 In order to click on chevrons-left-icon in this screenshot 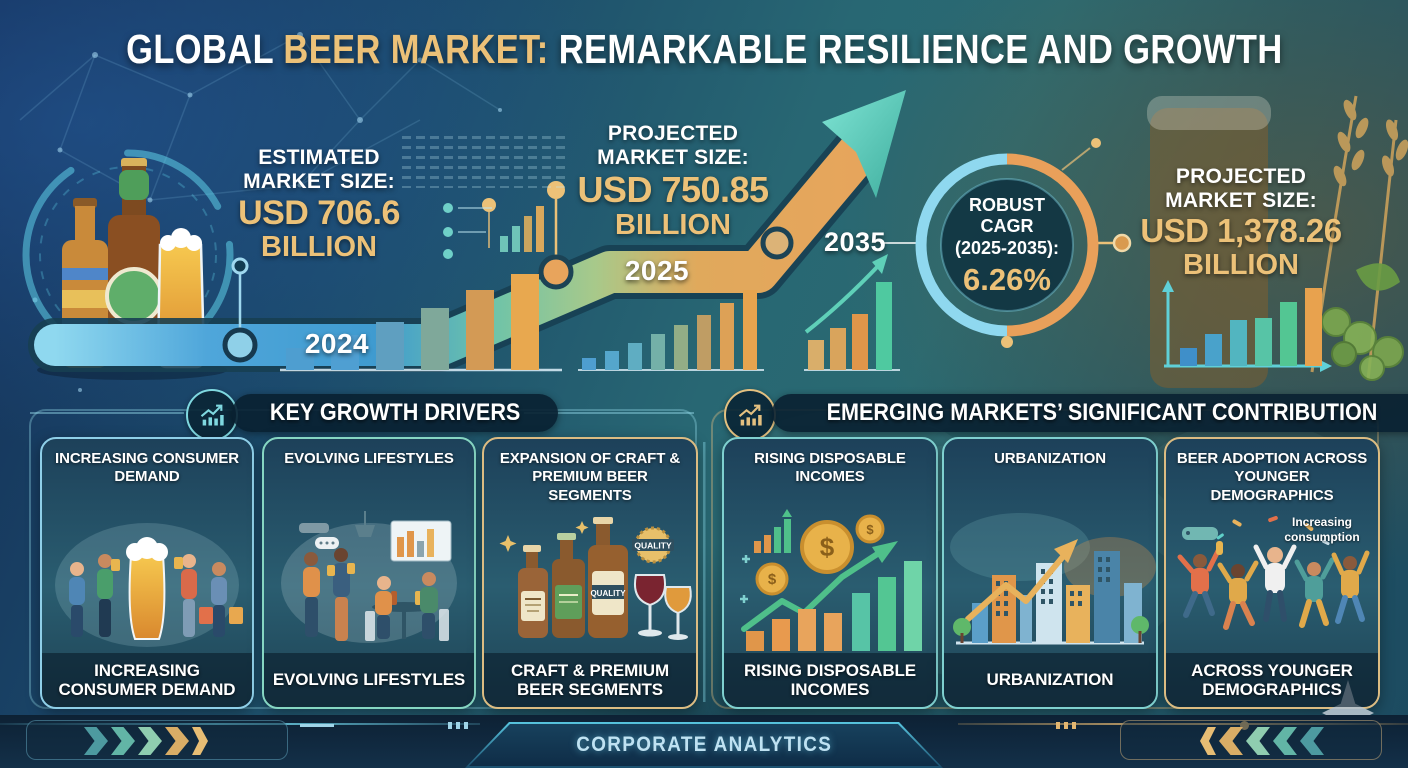, I will do `click(1262, 741)`.